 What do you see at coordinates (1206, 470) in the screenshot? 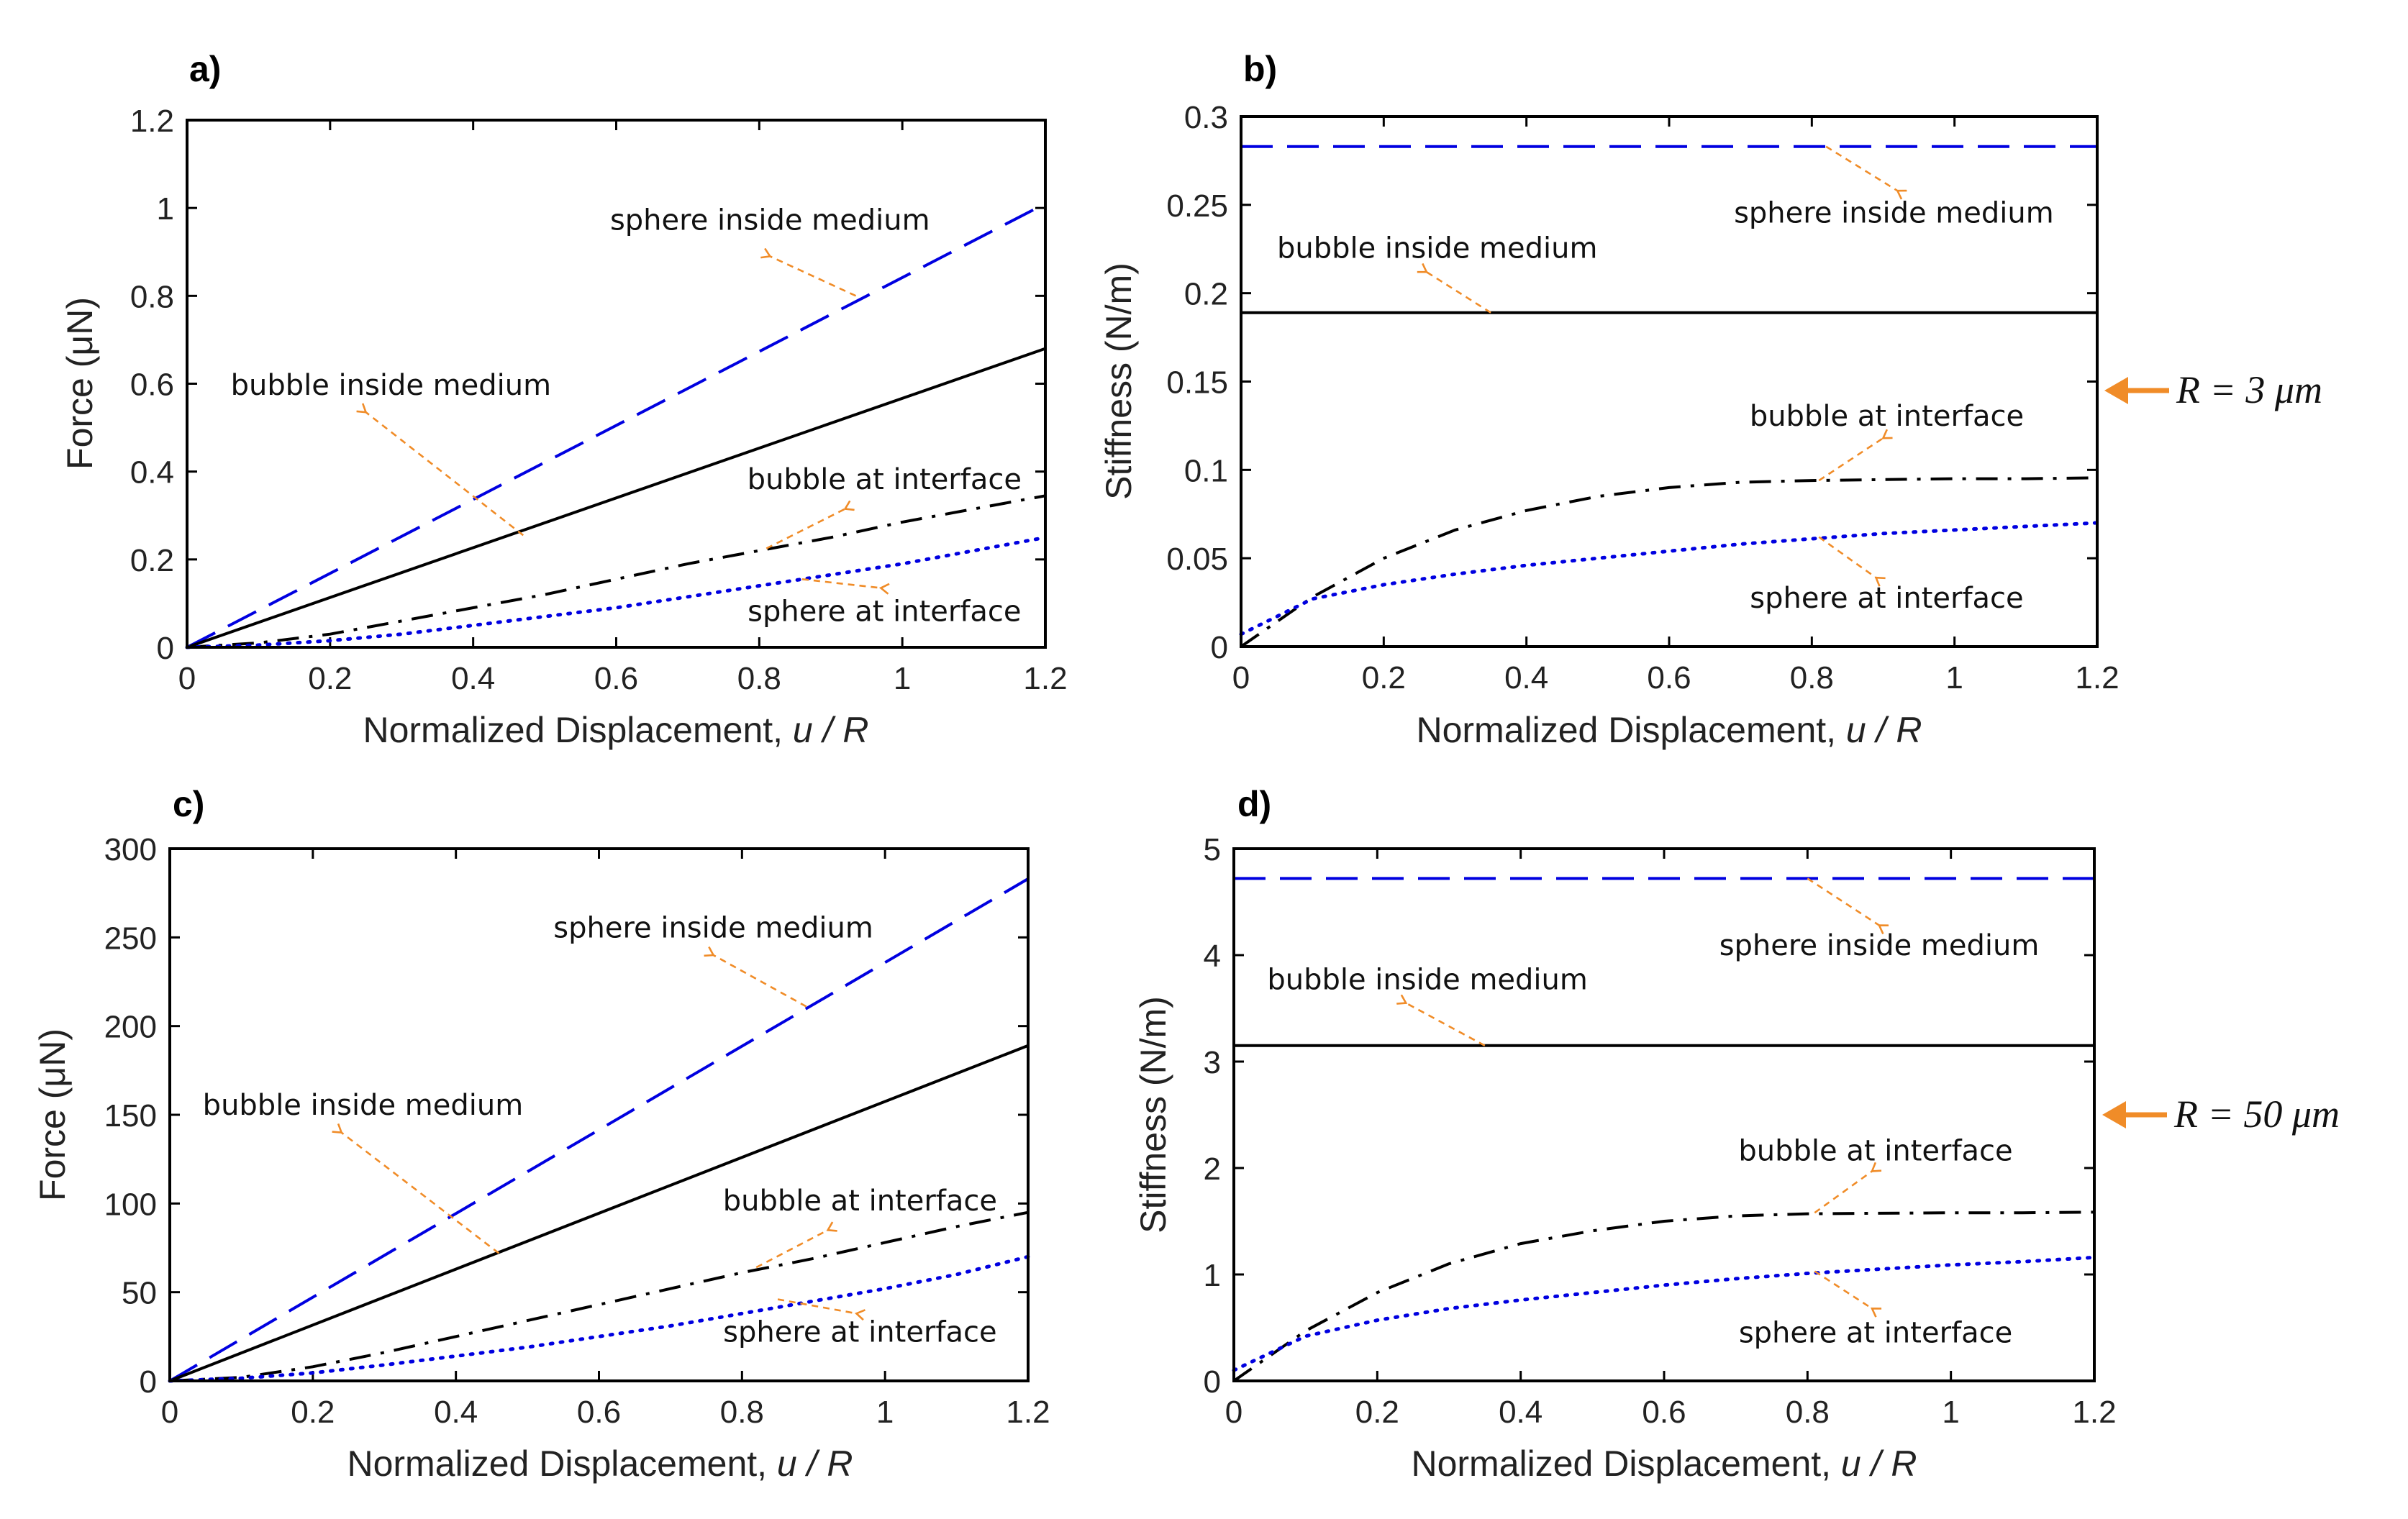
I see `y-tick-label: 0.1` at bounding box center [1206, 470].